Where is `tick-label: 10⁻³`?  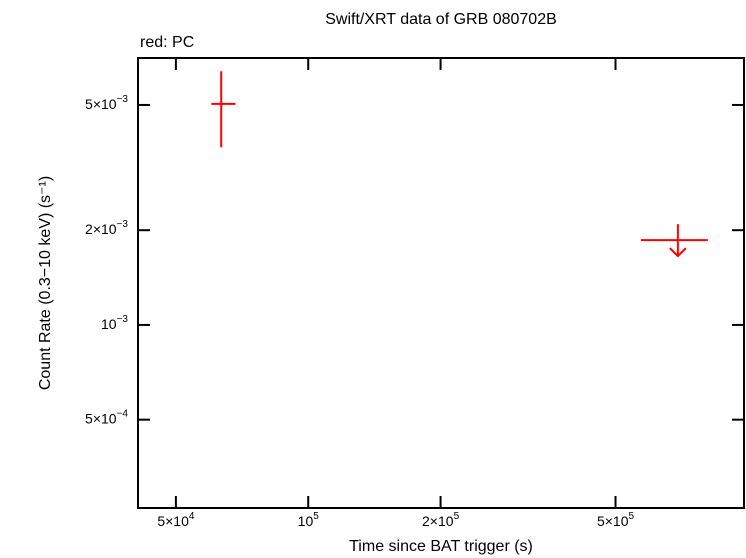
tick-label: 10⁻³ is located at coordinates (114, 323).